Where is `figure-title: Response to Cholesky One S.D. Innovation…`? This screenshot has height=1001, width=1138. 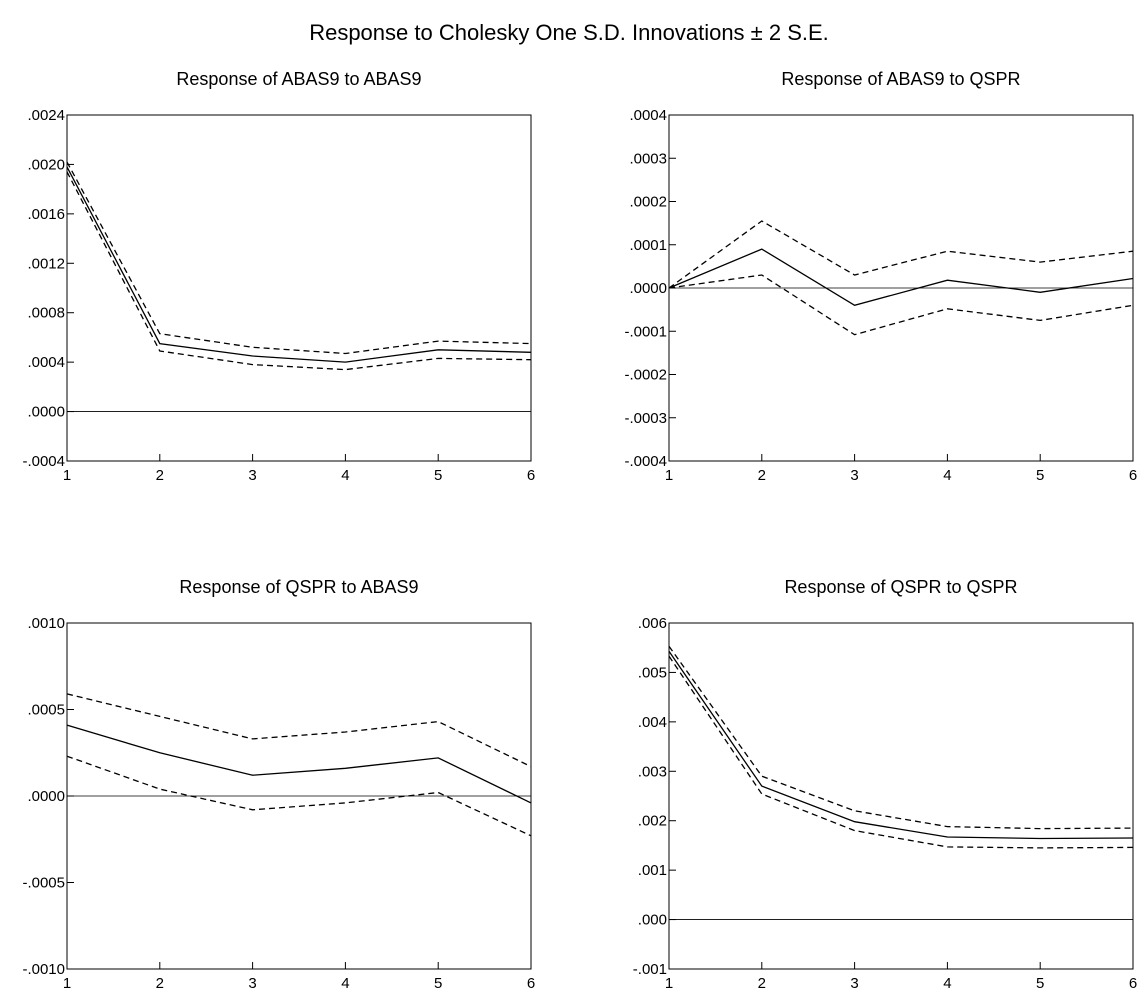
figure-title: Response to Cholesky One S.D. Innovation… is located at coordinates (569, 32).